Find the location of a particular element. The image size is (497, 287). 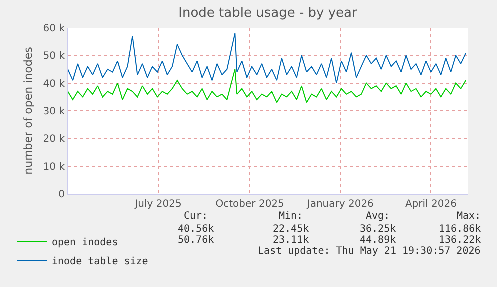

y-tick-label: 0 is located at coordinates (61, 195).